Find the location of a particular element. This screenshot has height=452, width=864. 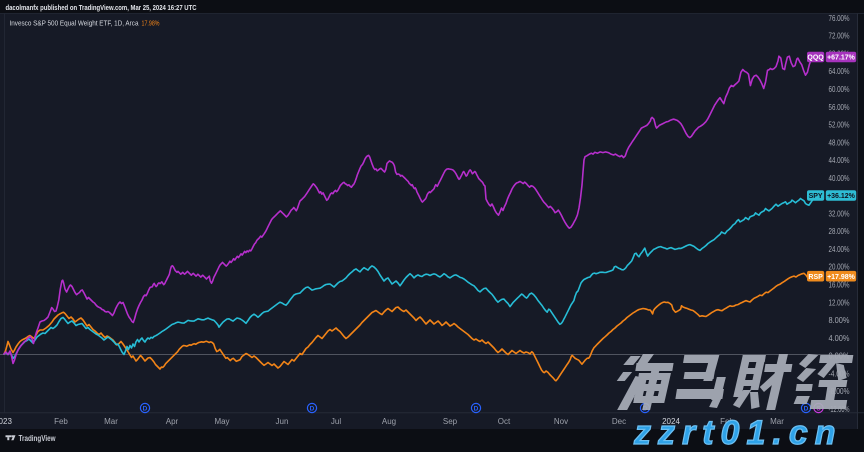

svg-text: -4.00% is located at coordinates (839, 373).